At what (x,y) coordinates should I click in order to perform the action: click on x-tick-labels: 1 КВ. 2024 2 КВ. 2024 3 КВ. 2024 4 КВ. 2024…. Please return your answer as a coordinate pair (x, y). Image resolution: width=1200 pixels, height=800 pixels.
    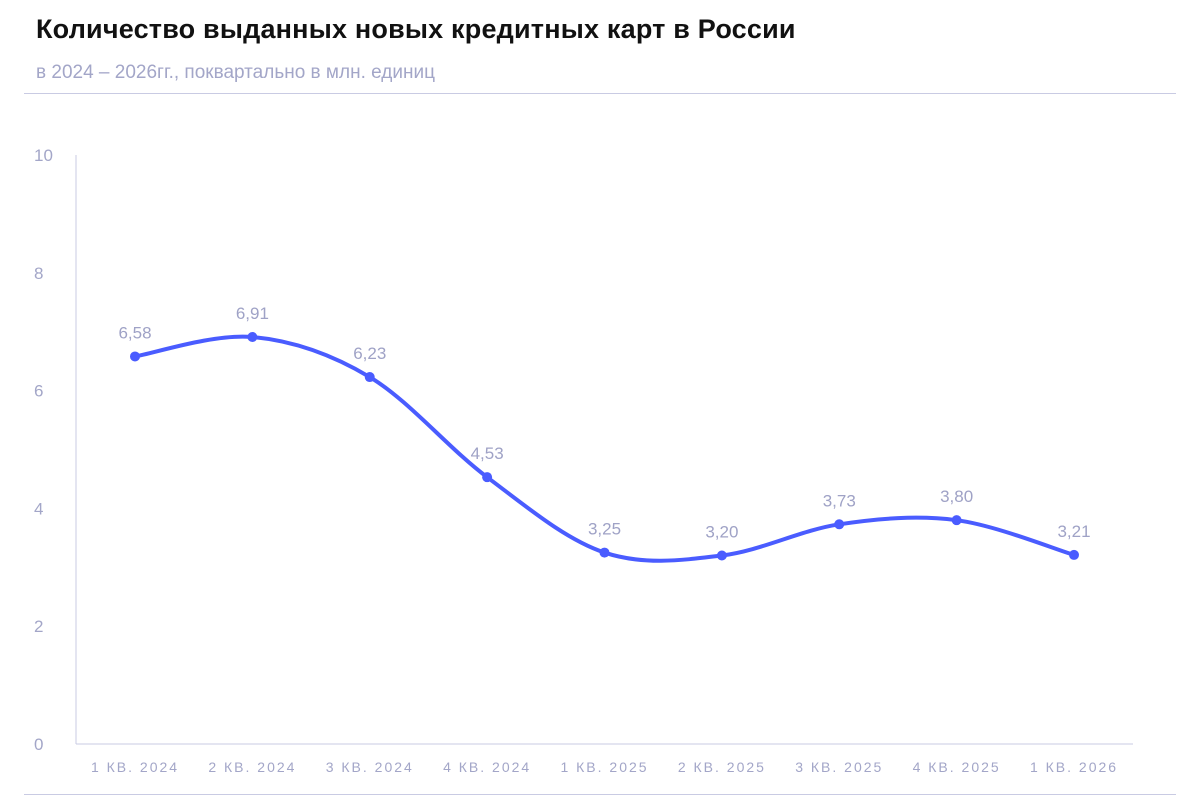
    Looking at the image, I should click on (604, 767).